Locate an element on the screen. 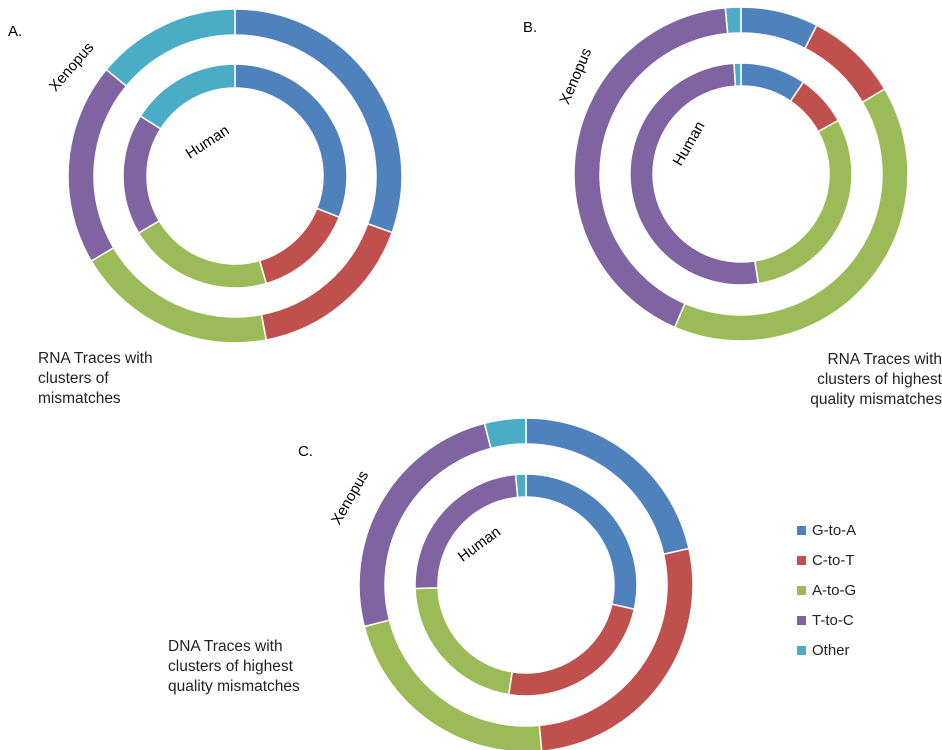 The image size is (942, 750). panel-a-human-ring-other-slice is located at coordinates (187, 96).